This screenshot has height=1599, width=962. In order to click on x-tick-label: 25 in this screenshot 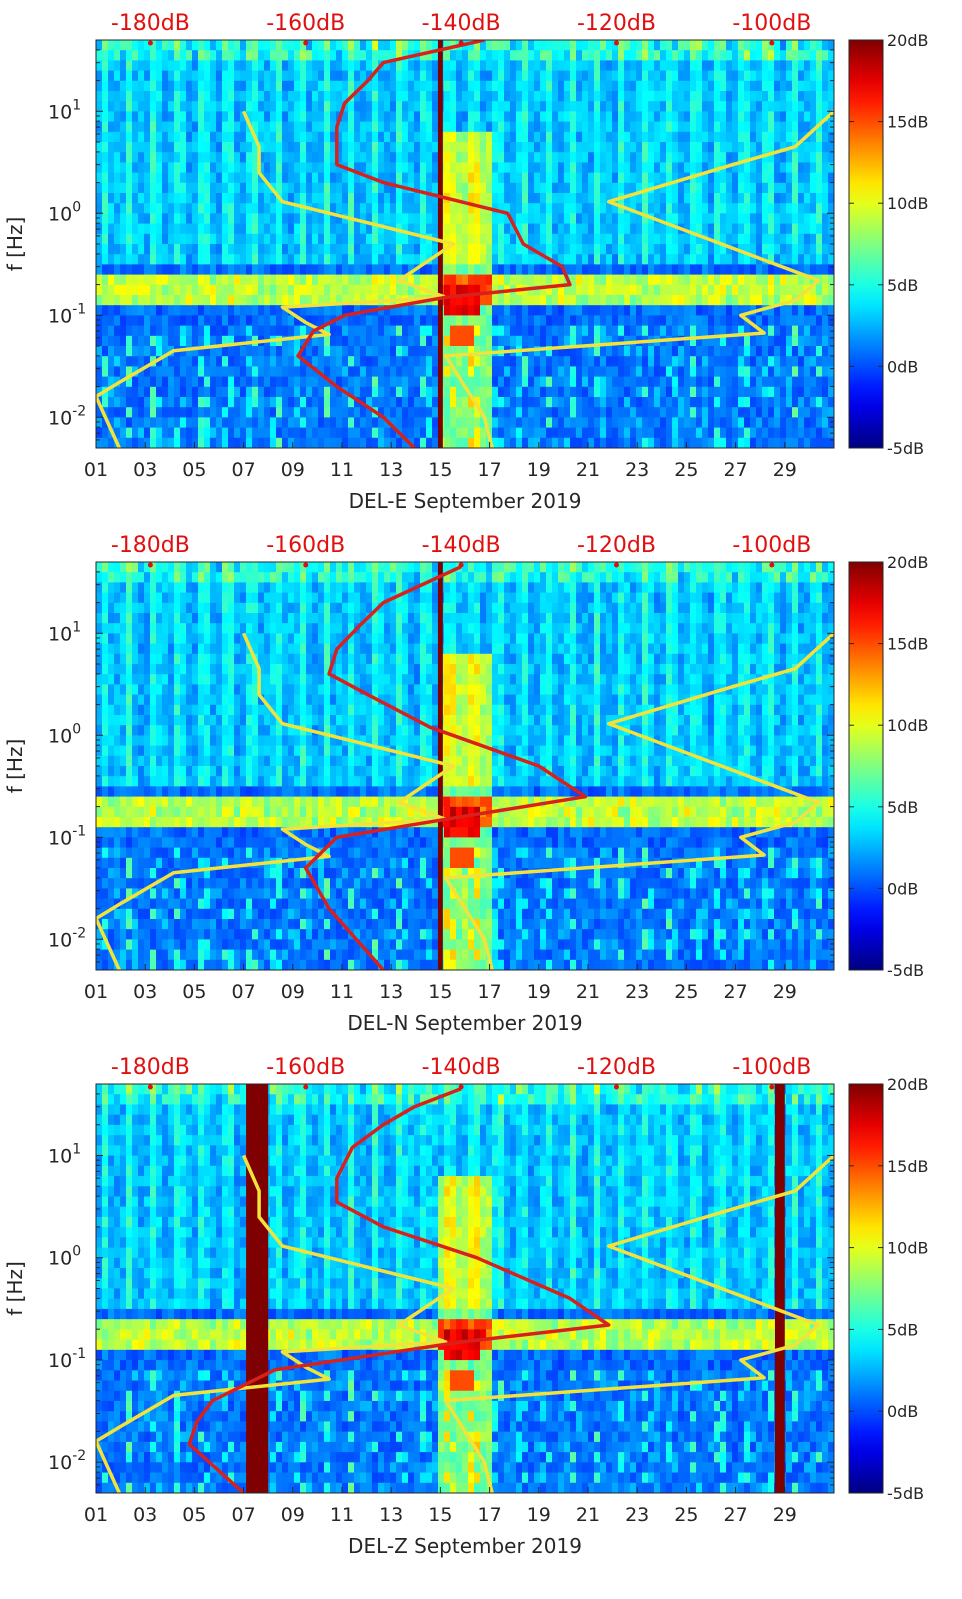, I will do `click(686, 992)`.